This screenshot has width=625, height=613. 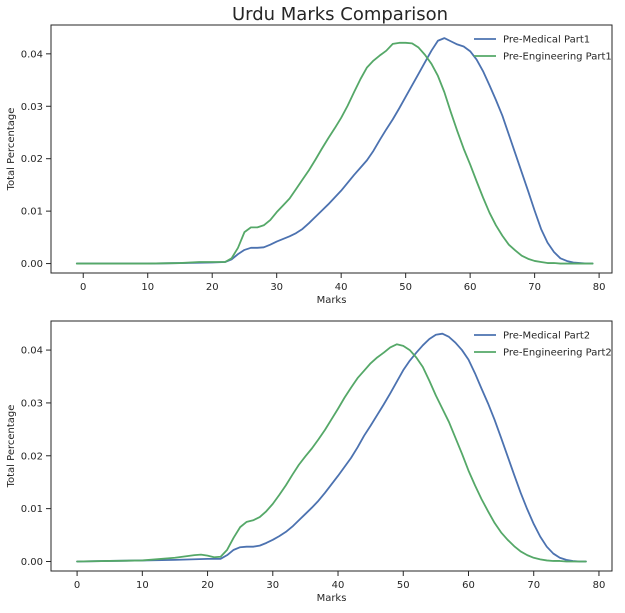 What do you see at coordinates (546, 40) in the screenshot?
I see `legend-label: Pre-Medical Part1` at bounding box center [546, 40].